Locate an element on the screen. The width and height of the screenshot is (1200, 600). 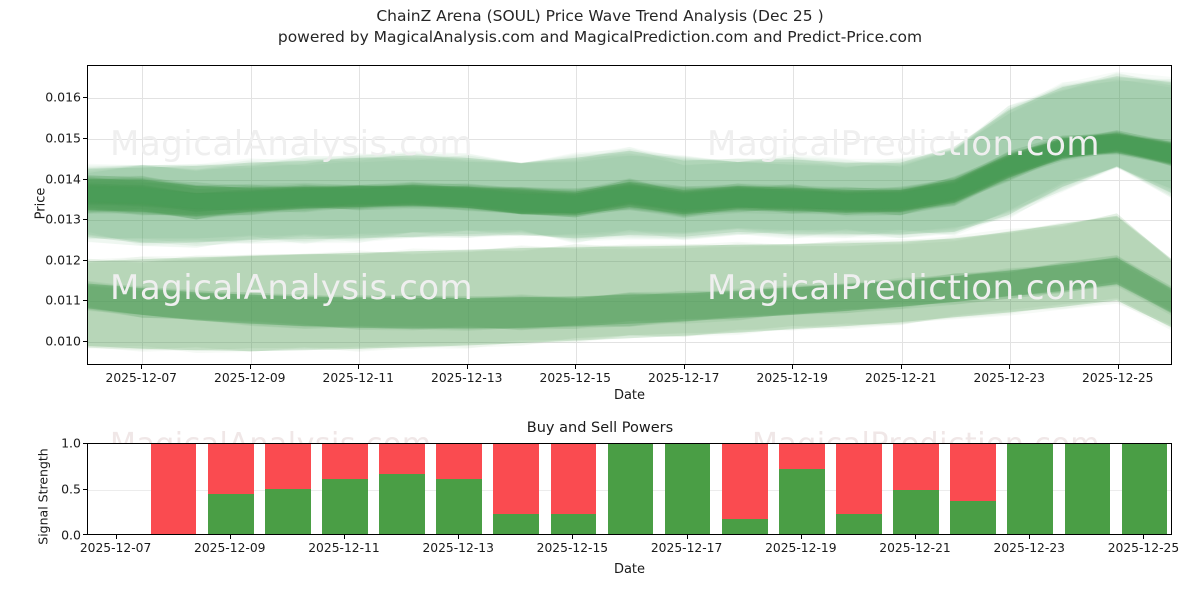
price-y-tick-label: 0.016 is located at coordinates (63, 97).